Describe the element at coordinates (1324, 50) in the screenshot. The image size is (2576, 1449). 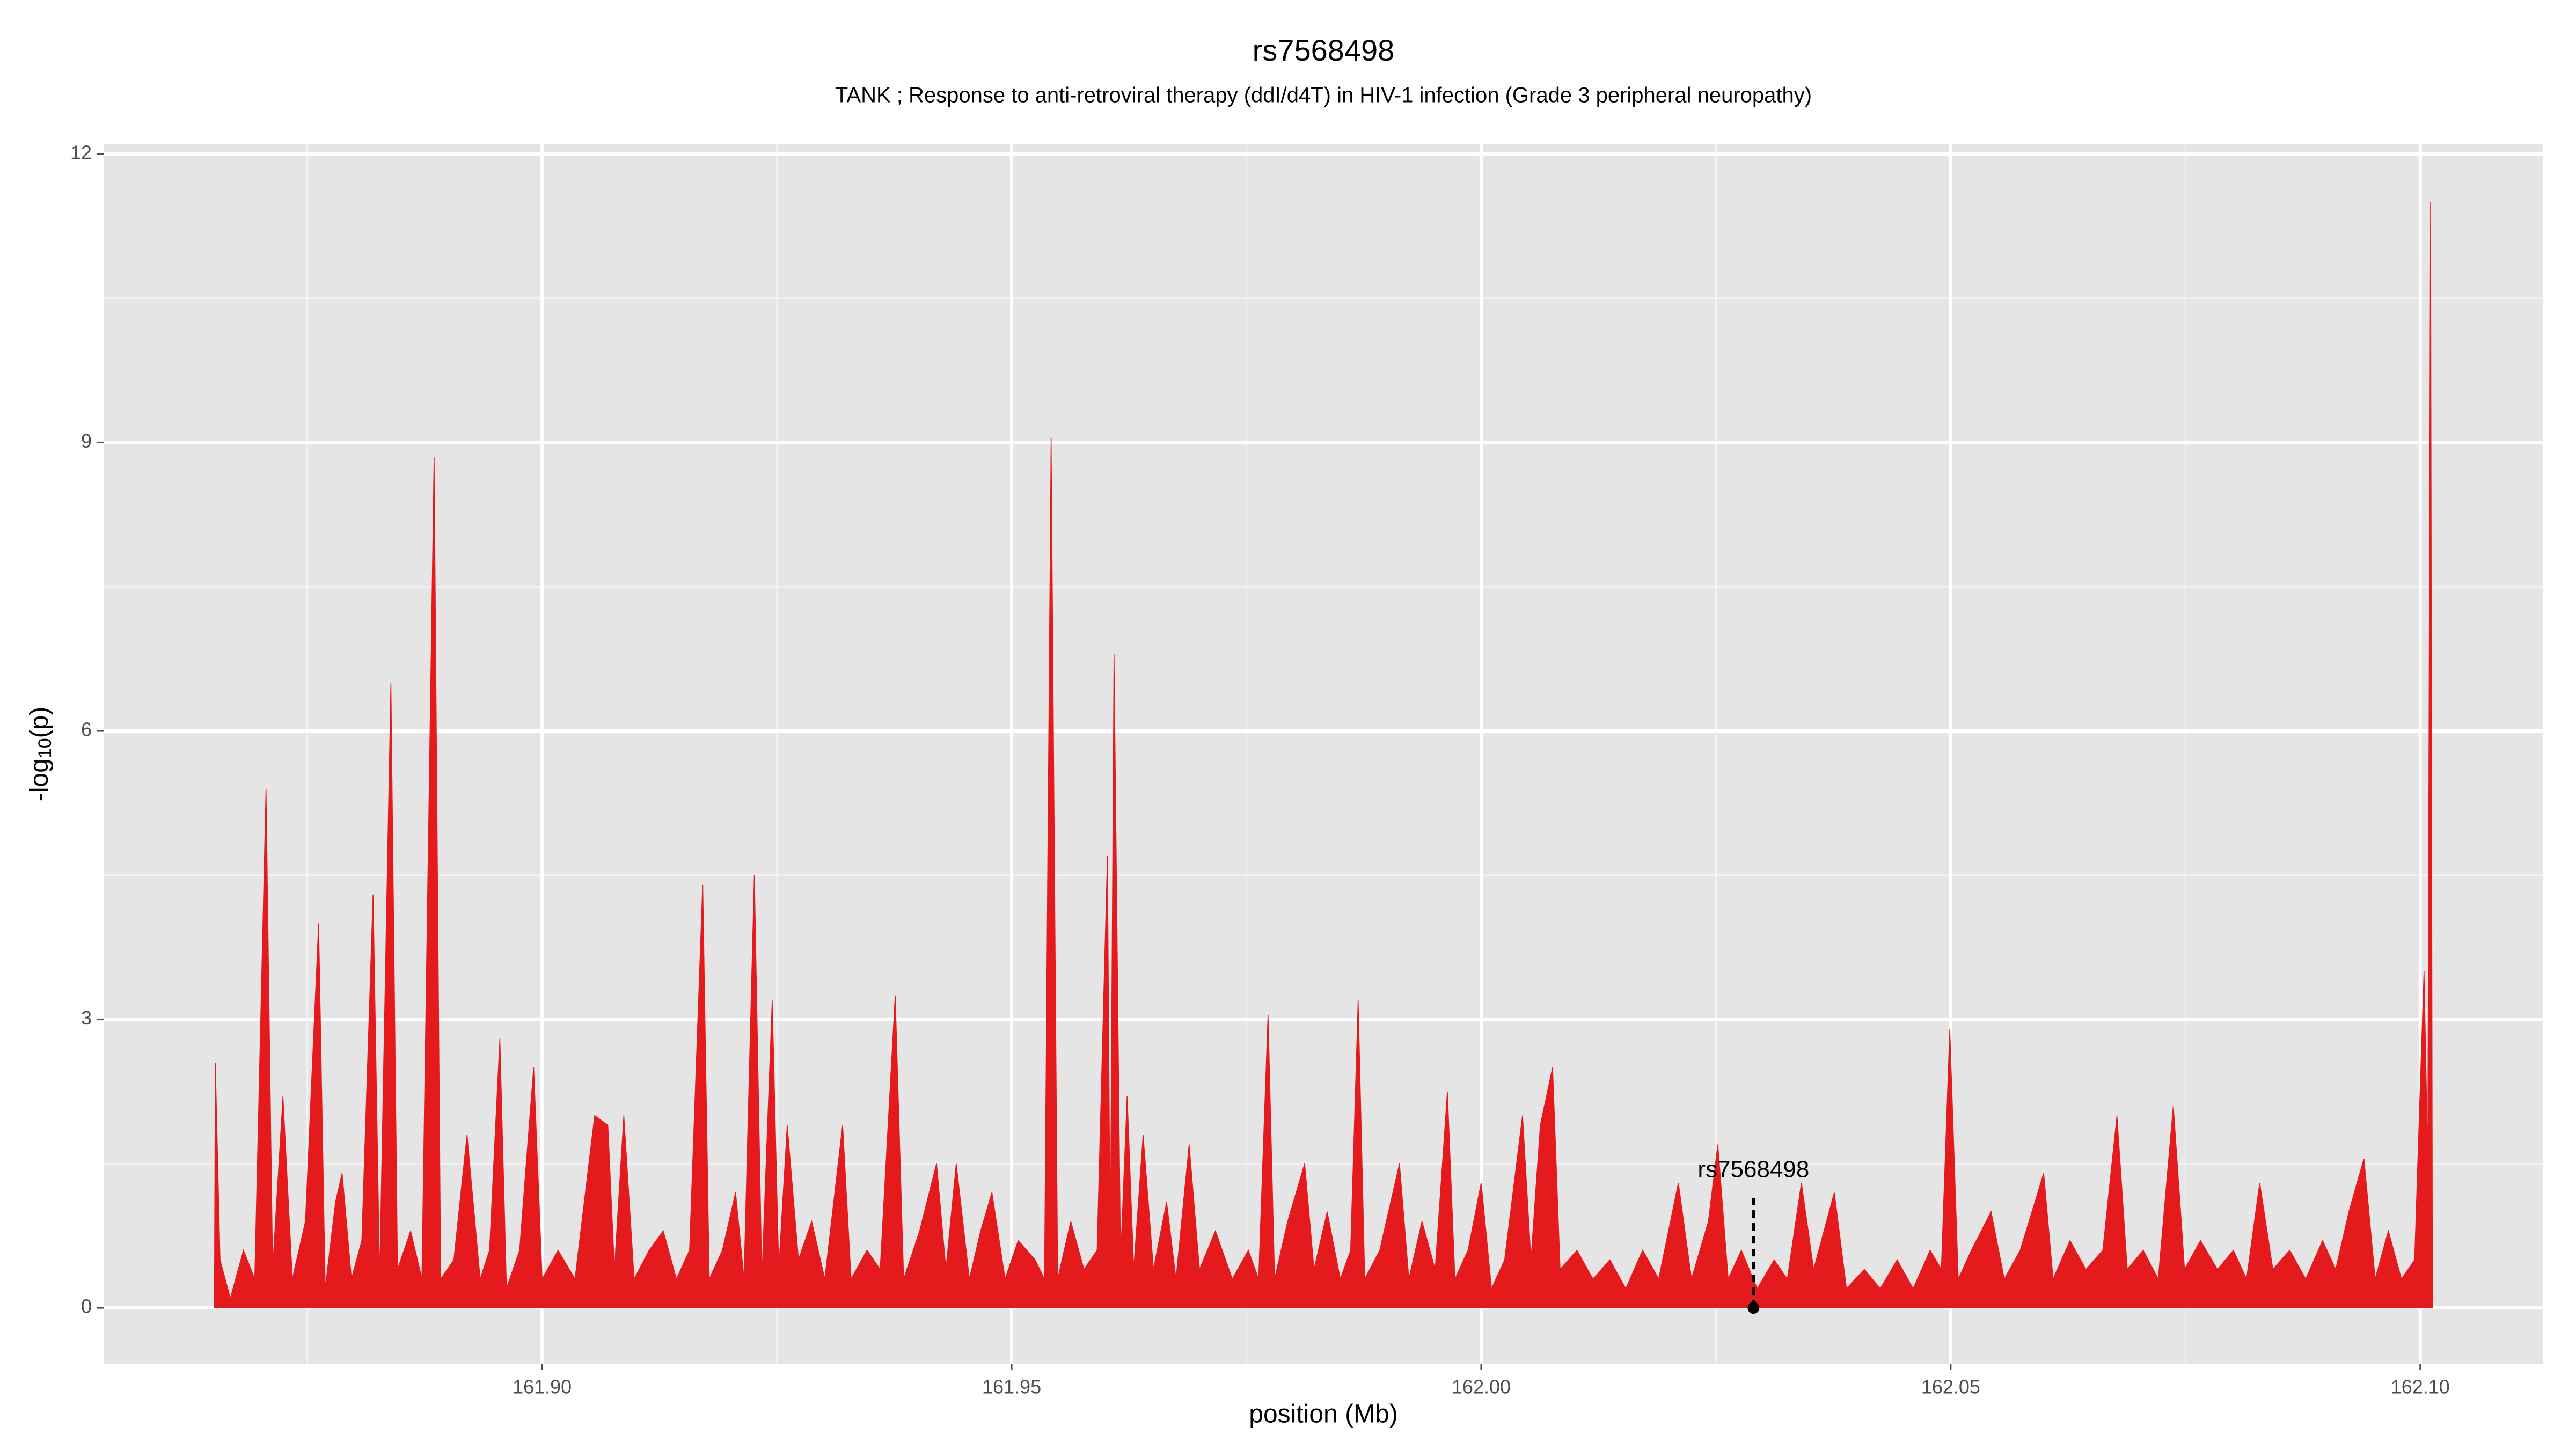
I see `chart-title: rs7568498` at that location.